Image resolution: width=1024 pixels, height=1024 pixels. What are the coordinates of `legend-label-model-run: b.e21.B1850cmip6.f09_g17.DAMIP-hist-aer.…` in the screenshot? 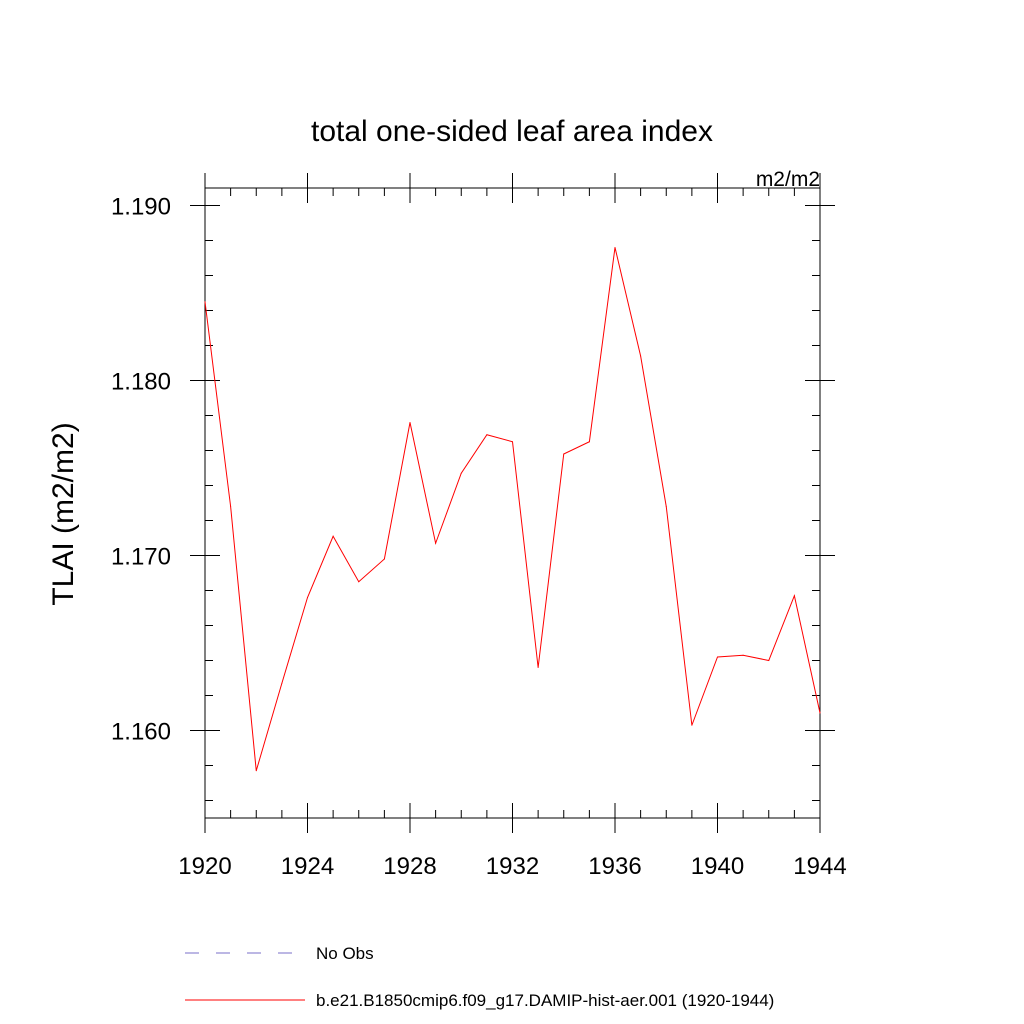 It's located at (545, 1000).